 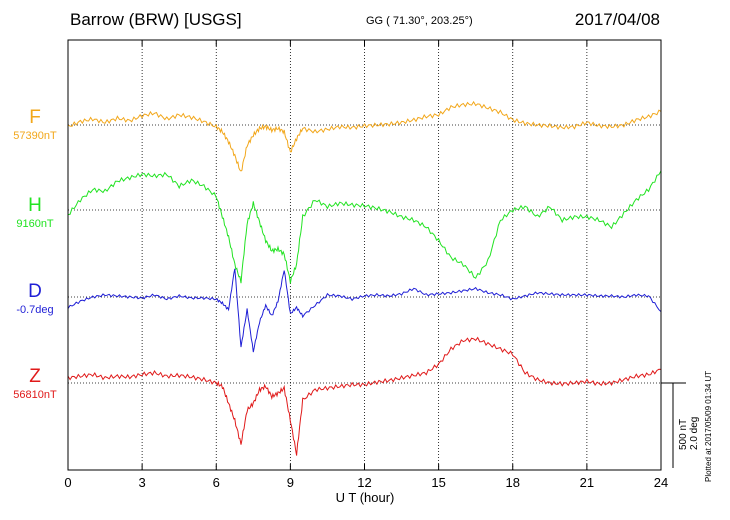 I want to click on scale-legend: 500 nT 2.0 deg, so click(x=689, y=423).